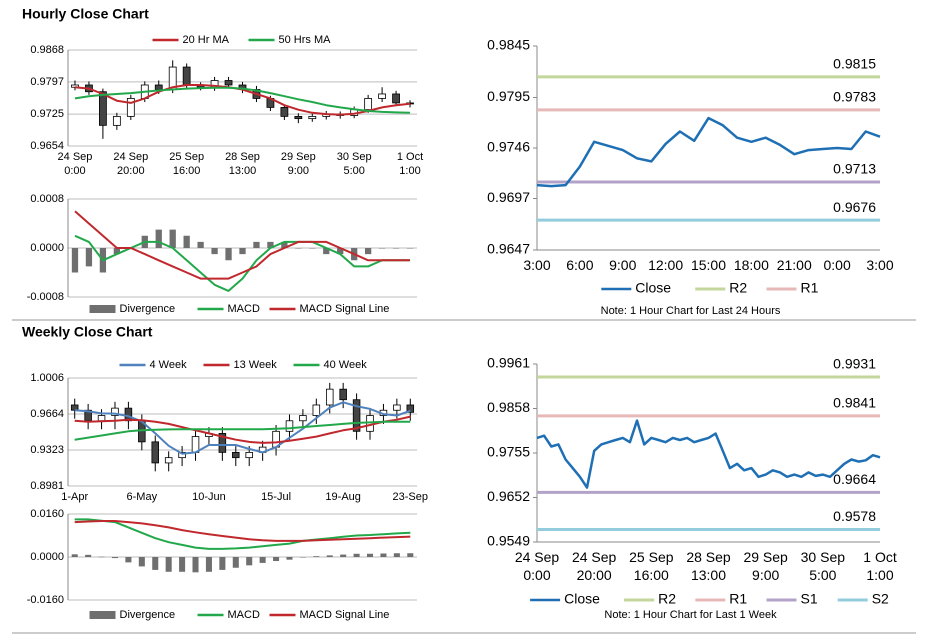 The width and height of the screenshot is (928, 638). Describe the element at coordinates (508, 96) in the screenshot. I see `y-tick-label: 0.9795` at that location.